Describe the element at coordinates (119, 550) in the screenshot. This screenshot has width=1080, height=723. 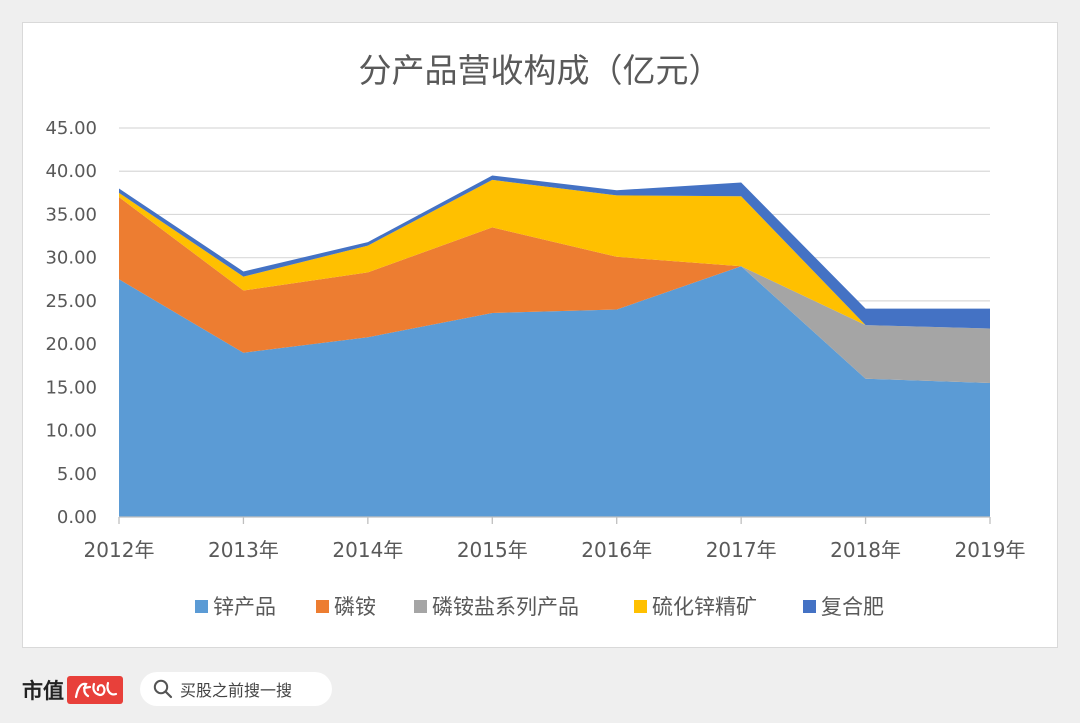
I see `x-tick-label: 2012年` at that location.